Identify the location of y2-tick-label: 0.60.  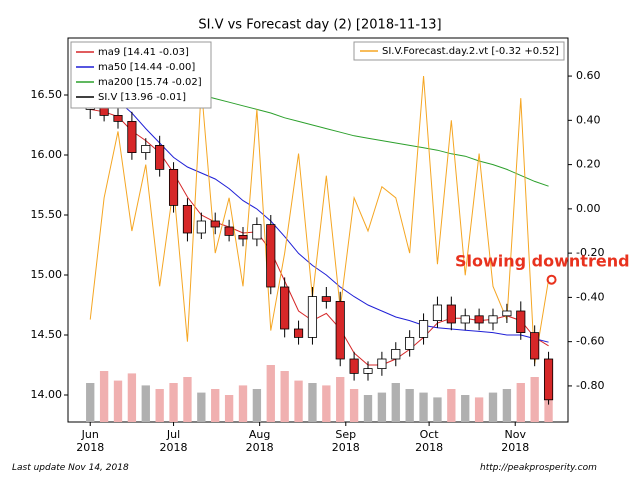
(588, 75).